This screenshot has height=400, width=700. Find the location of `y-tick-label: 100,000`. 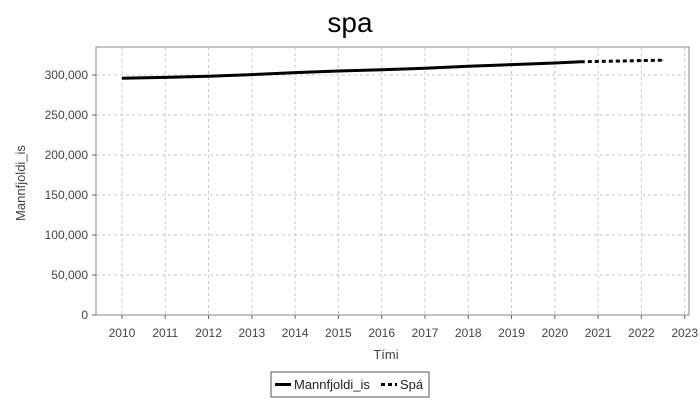

y-tick-label: 100,000 is located at coordinates (67, 235).